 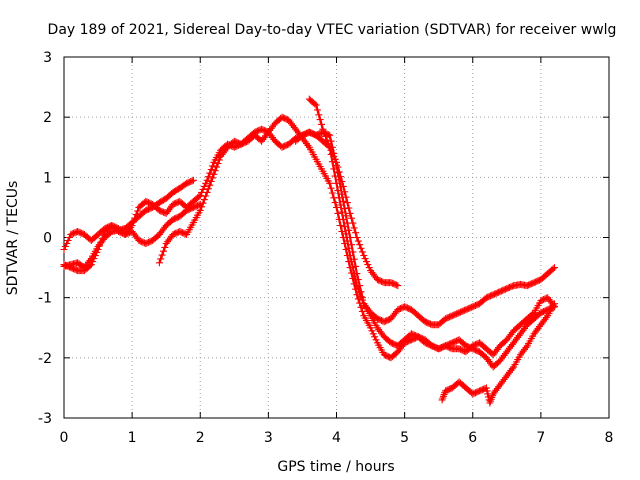 What do you see at coordinates (472, 438) in the screenshot?
I see `x-tick-label: 6` at bounding box center [472, 438].